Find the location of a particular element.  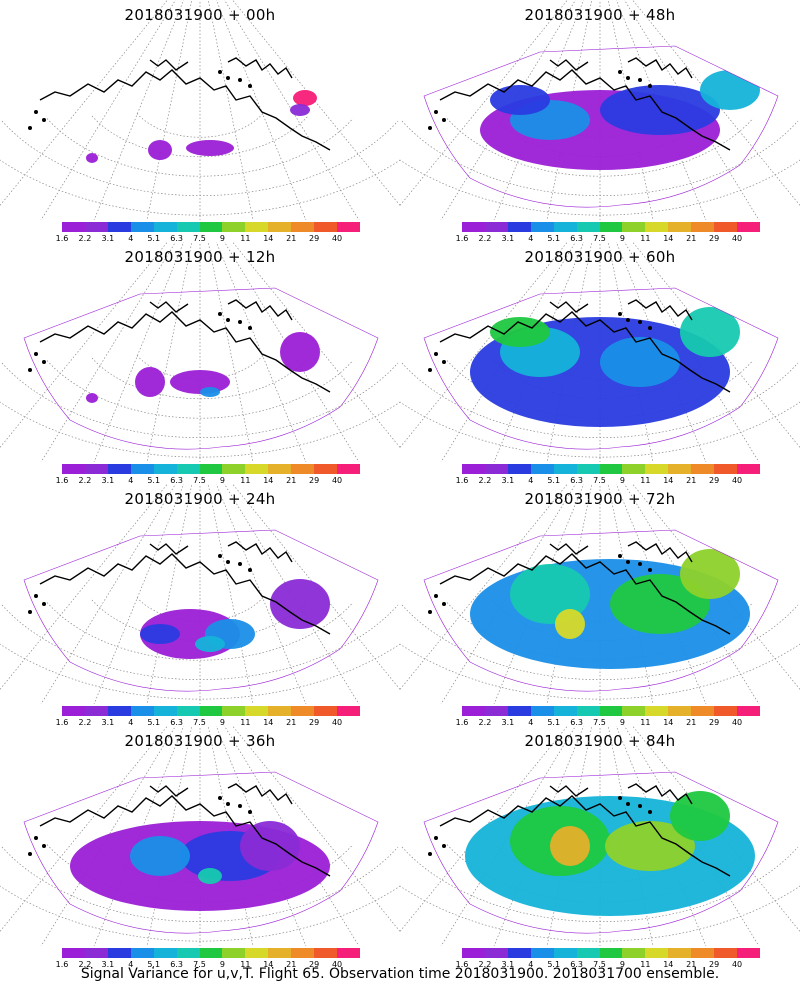

panel-title: 2018031900 + 84h is located at coordinates (600, 741).